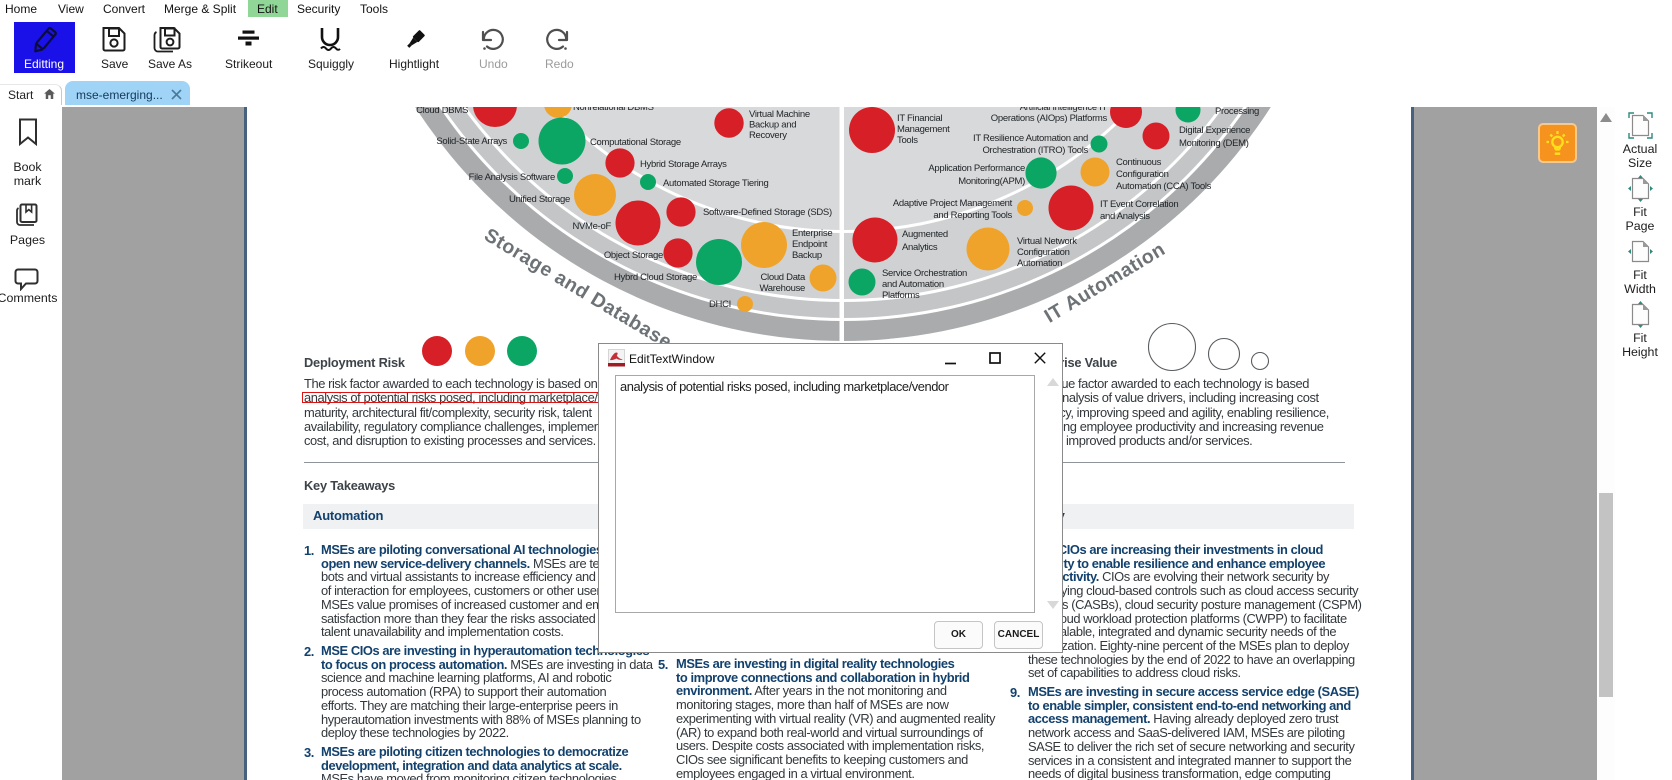 The height and width of the screenshot is (780, 1672). Describe the element at coordinates (683, 164) in the screenshot. I see `svg-text: Hybrid Storage Arrays` at that location.